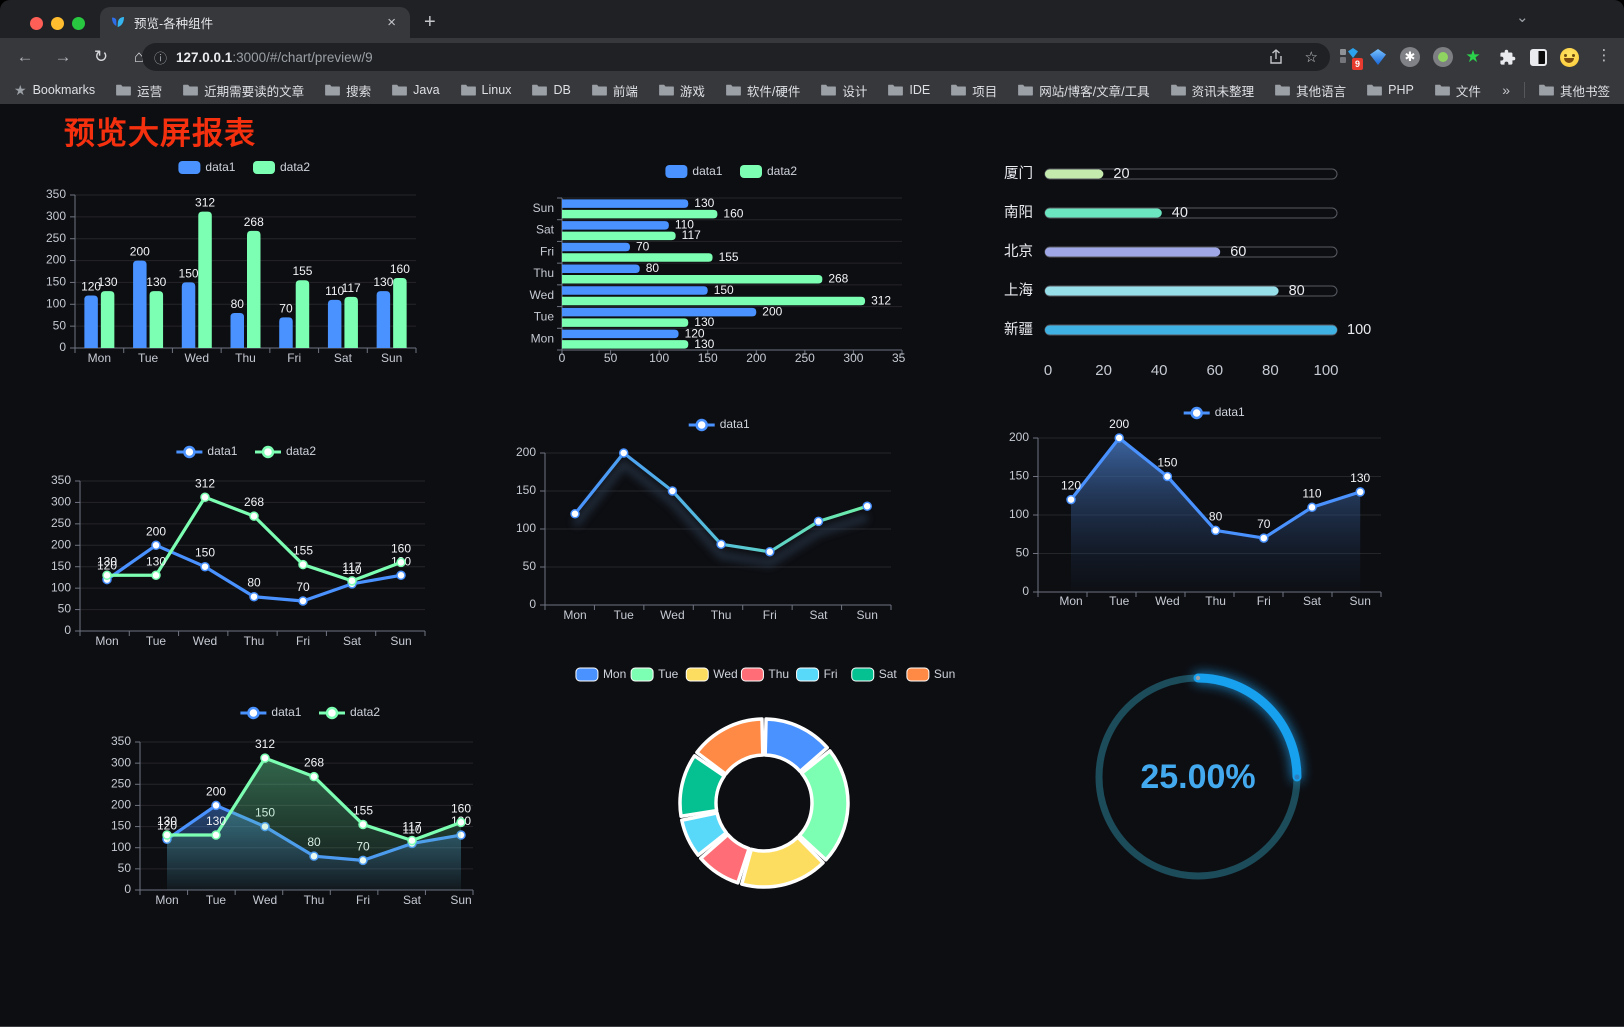  I want to click on chart-line-gradient-canvas: 0 50 100 150 200 Mon Tue Wed Thu Fri Sat Sun data1, so click(700, 517).